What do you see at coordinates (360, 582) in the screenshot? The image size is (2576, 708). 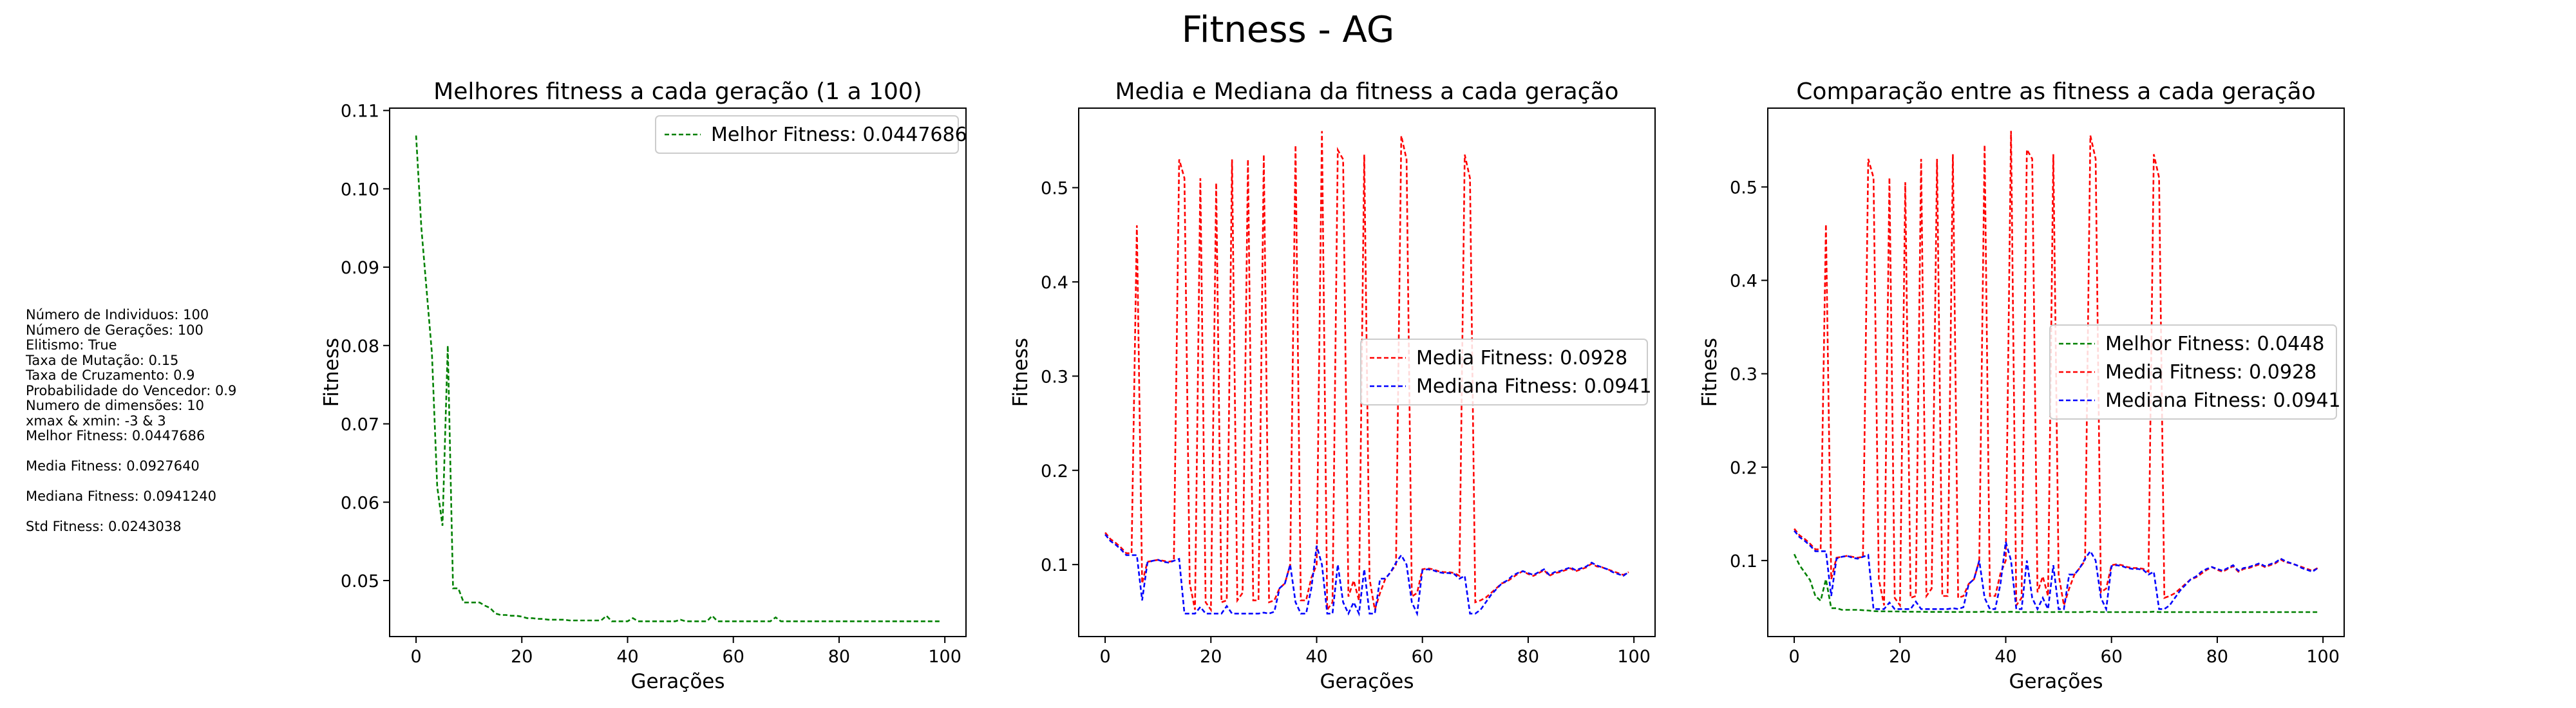 I see `y-tick-label: 0.05` at bounding box center [360, 582].